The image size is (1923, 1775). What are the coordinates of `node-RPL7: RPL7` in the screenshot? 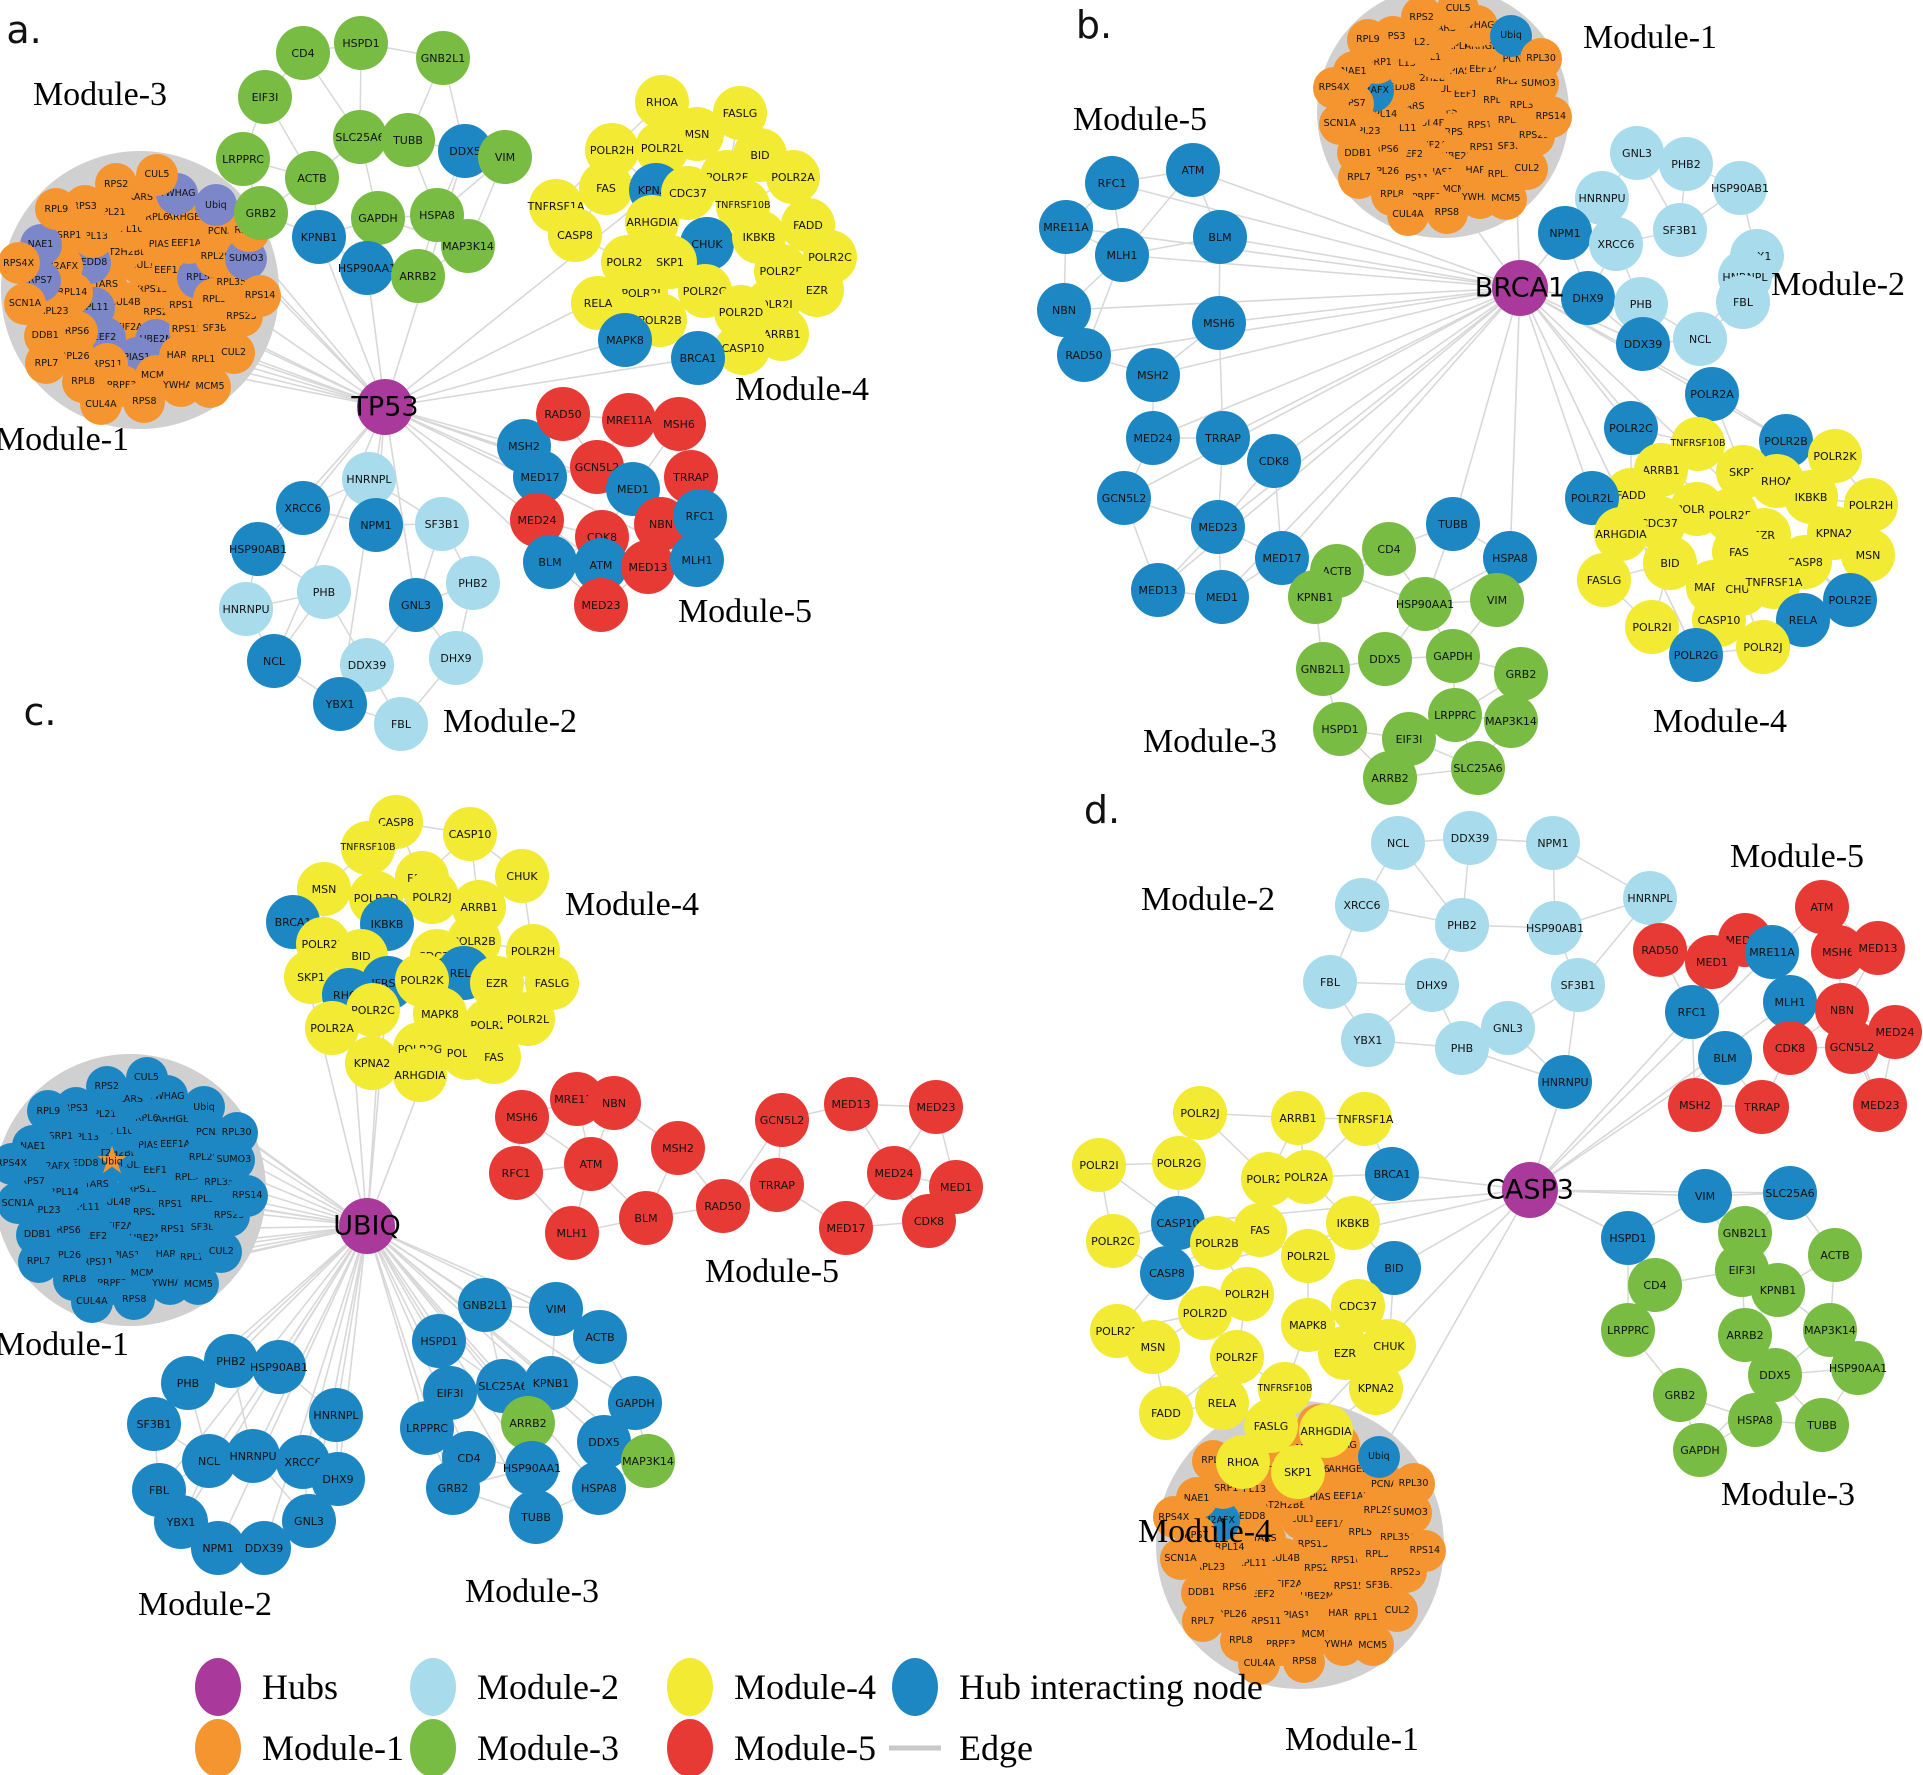 It's located at (38, 1261).